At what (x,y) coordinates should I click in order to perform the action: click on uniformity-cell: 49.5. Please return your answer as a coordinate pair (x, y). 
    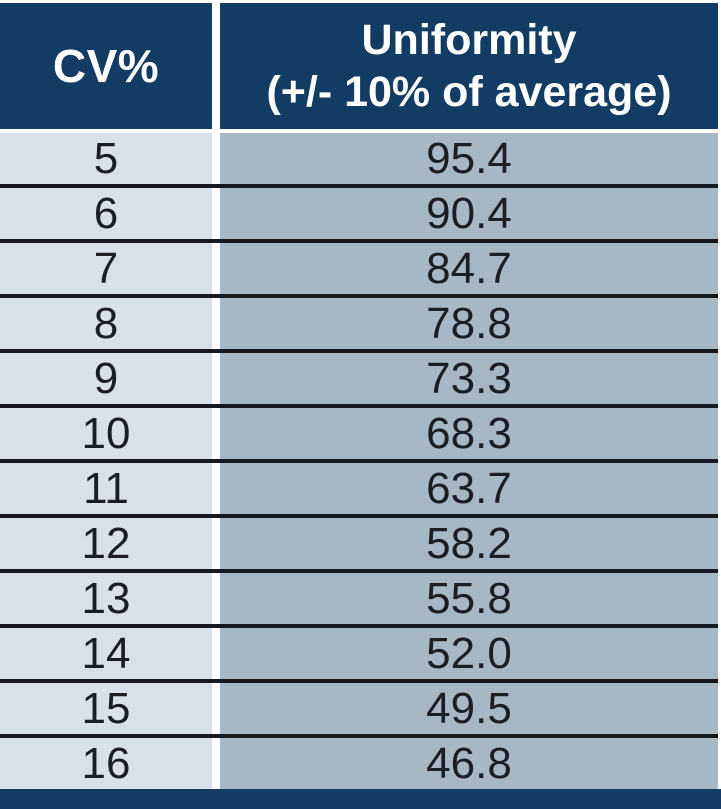
    Looking at the image, I should click on (469, 708).